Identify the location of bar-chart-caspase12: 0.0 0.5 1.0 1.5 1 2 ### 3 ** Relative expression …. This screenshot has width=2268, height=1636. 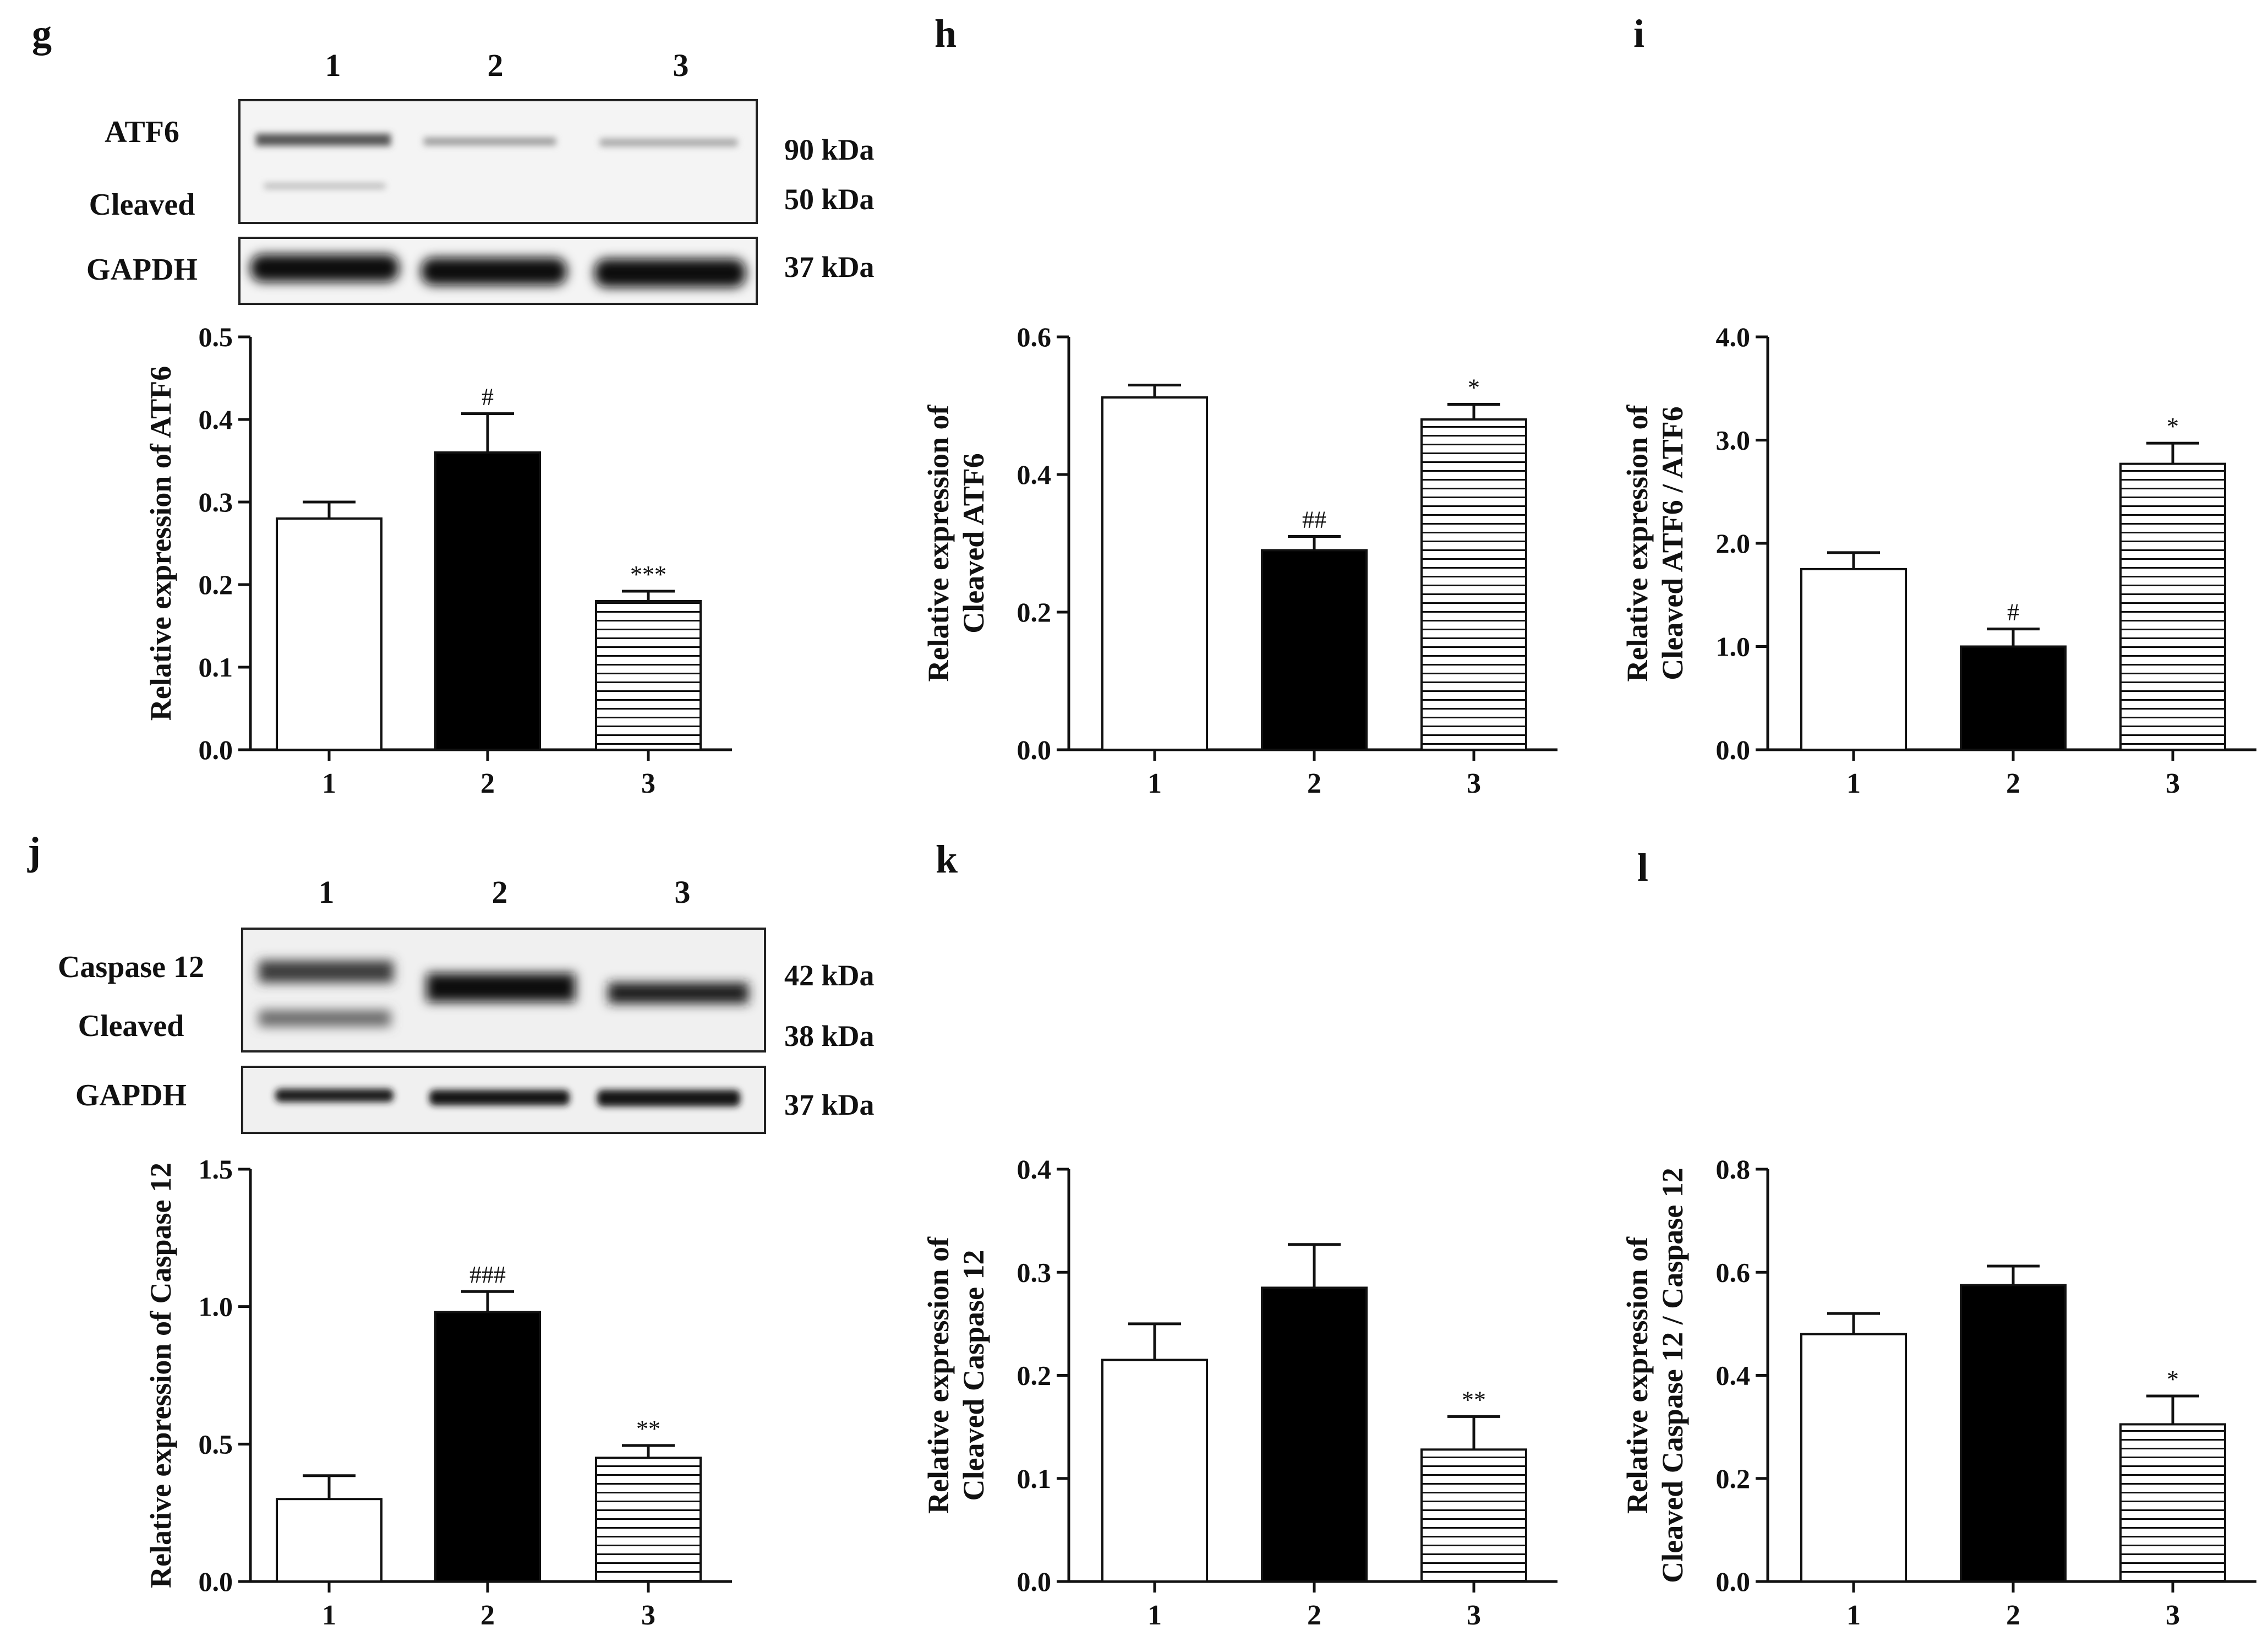
(438, 1392).